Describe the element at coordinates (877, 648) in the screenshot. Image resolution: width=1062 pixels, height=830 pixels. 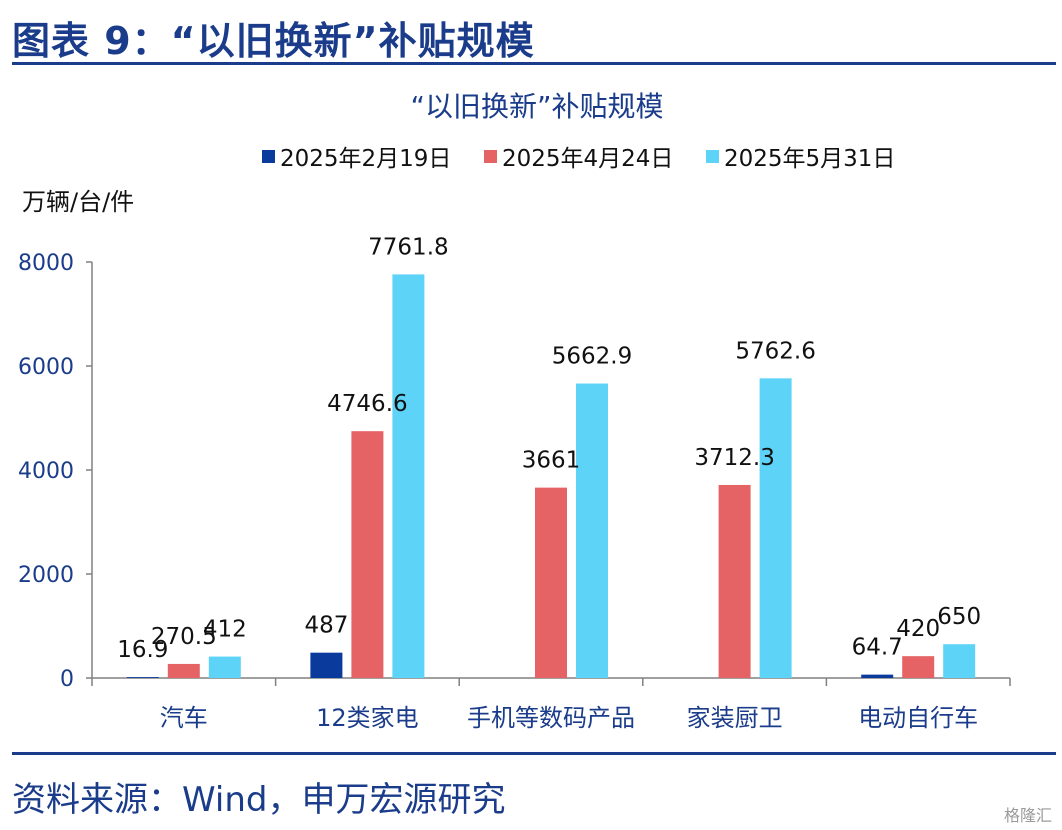
I see `data-label: 64.7` at that location.